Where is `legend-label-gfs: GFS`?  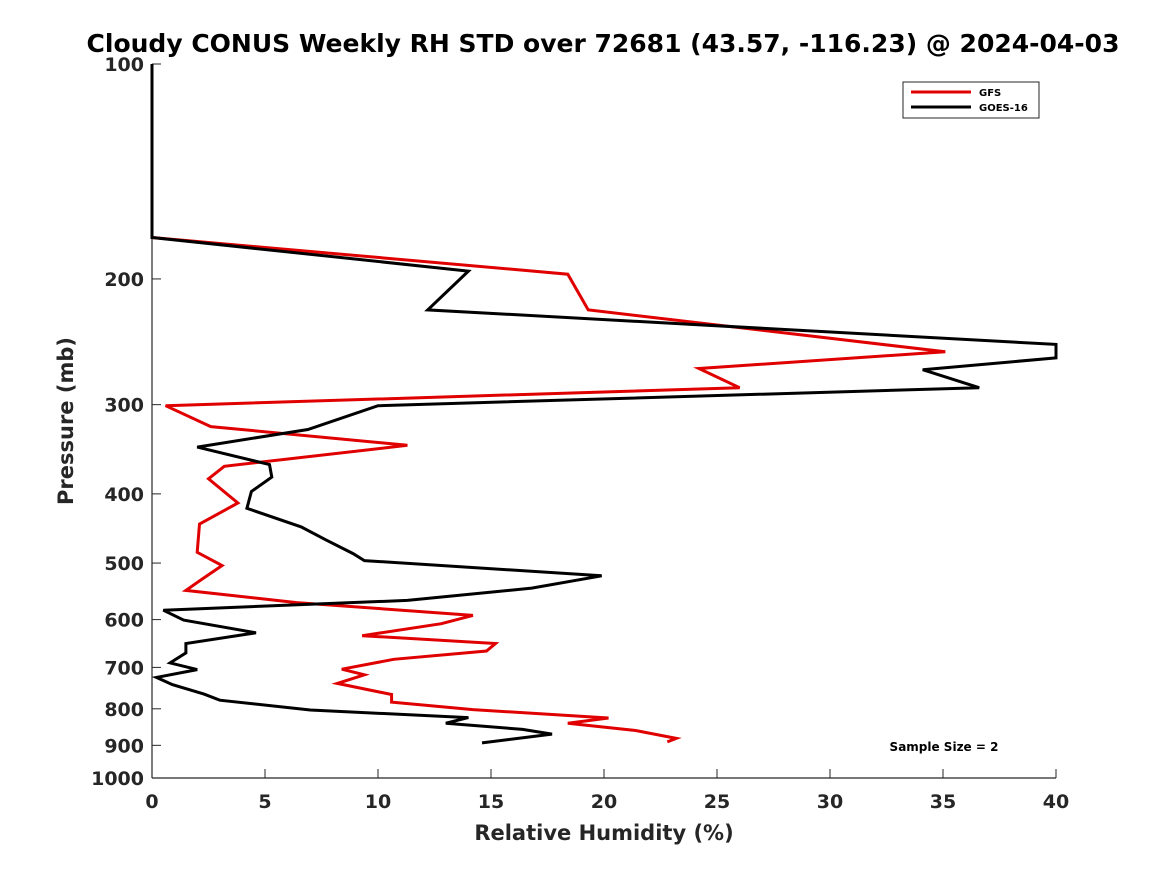 legend-label-gfs: GFS is located at coordinates (990, 93).